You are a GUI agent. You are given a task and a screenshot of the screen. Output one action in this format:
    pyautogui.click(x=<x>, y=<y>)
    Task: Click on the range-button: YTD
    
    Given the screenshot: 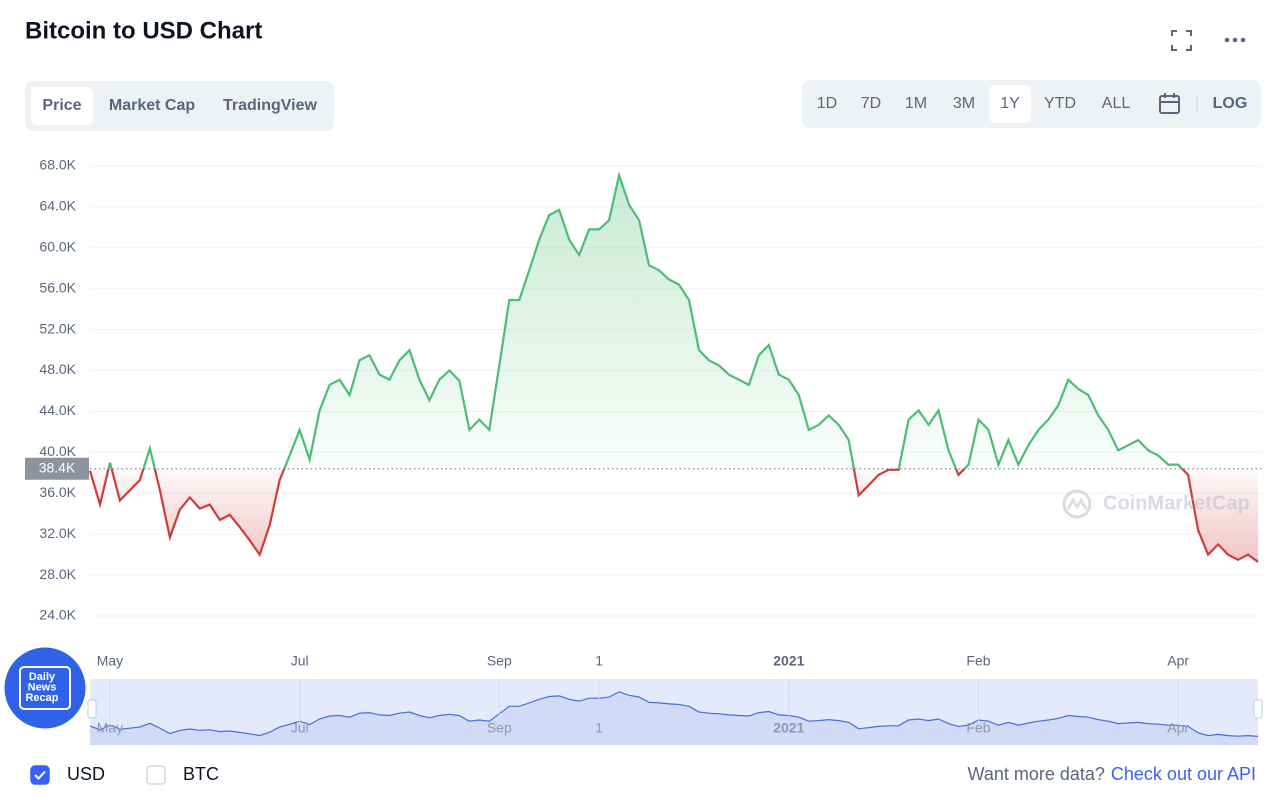 What is the action you would take?
    pyautogui.click(x=1060, y=103)
    